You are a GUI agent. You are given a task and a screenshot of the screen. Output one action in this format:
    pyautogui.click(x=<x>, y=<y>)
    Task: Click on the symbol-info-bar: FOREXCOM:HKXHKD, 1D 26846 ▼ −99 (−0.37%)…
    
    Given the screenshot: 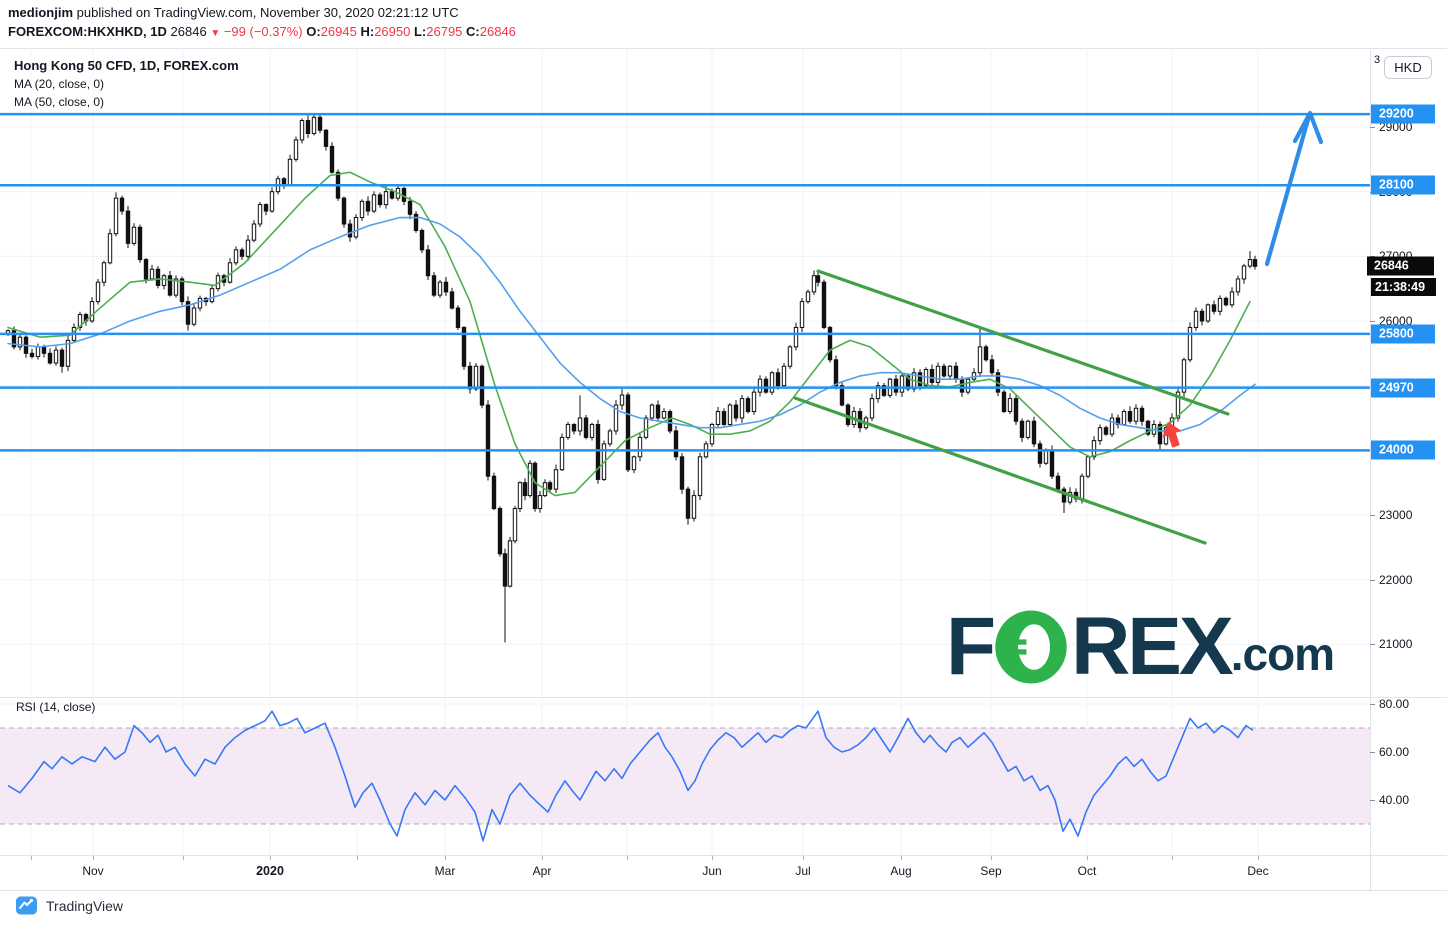 What is the action you would take?
    pyautogui.click(x=262, y=31)
    